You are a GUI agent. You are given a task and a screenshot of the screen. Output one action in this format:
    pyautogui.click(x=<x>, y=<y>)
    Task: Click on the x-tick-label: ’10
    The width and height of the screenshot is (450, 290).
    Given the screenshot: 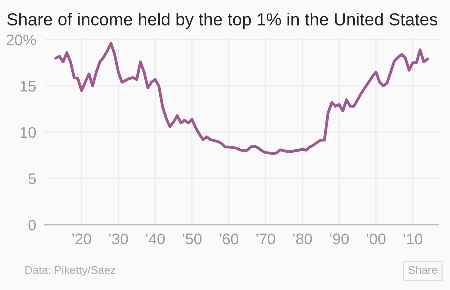 What is the action you would take?
    pyautogui.click(x=413, y=239)
    